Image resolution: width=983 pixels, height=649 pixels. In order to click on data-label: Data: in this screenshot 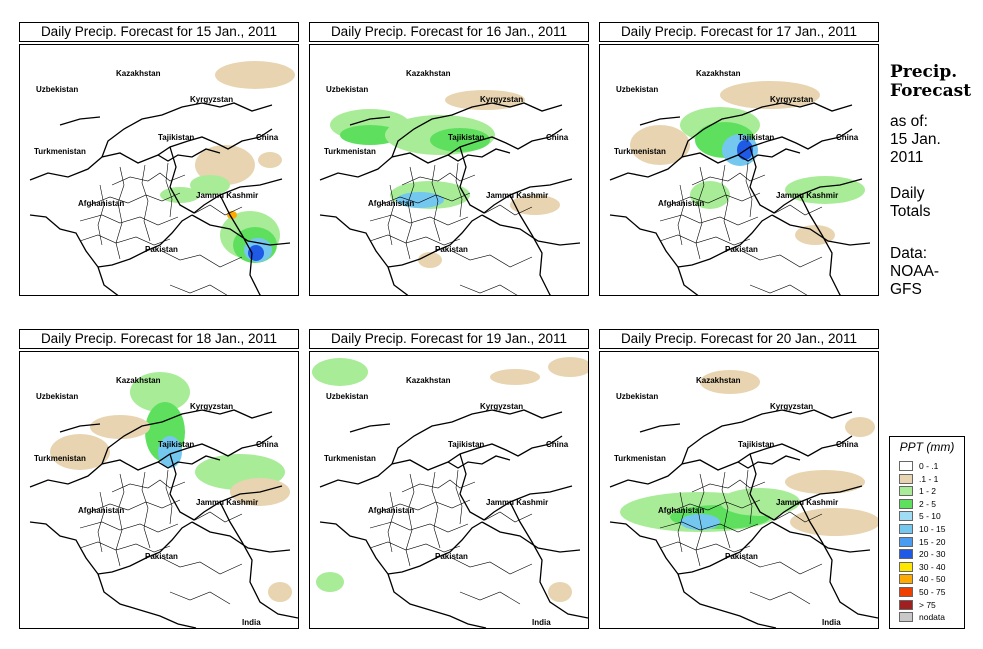, I will do `click(909, 253)`.